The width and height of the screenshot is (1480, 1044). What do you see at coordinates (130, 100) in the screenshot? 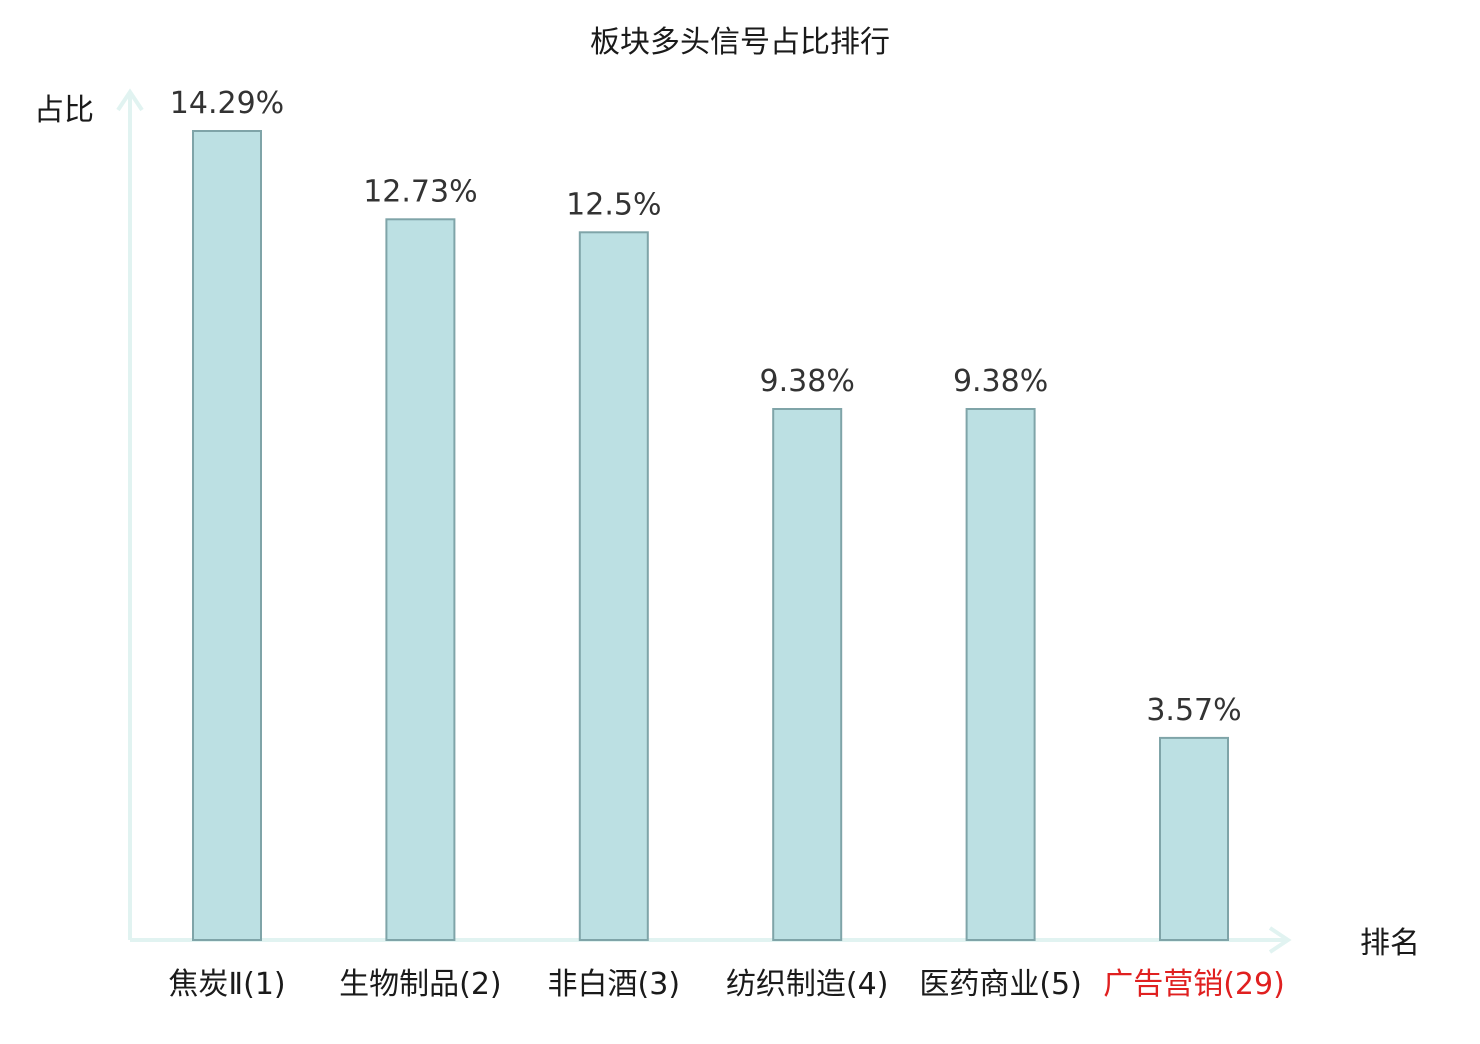
I see `y-axis-arrow` at bounding box center [130, 100].